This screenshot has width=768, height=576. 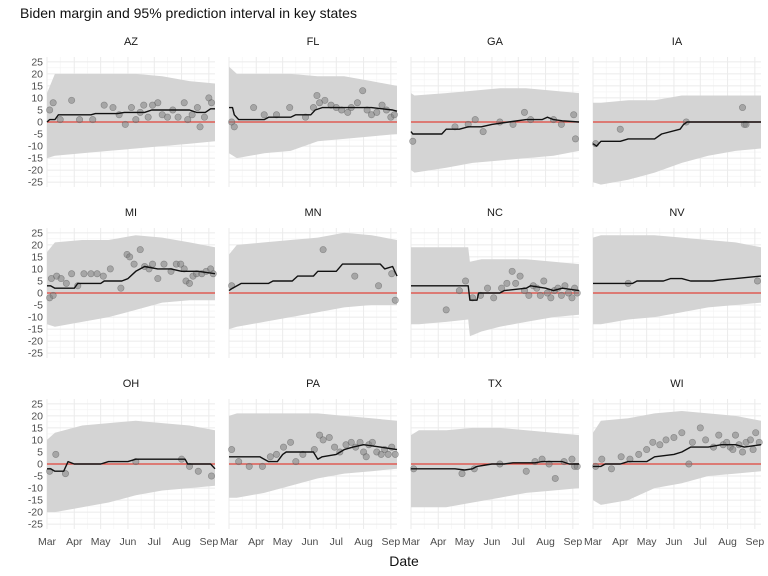 I want to click on panel-mn: MN, so click(x=313, y=282).